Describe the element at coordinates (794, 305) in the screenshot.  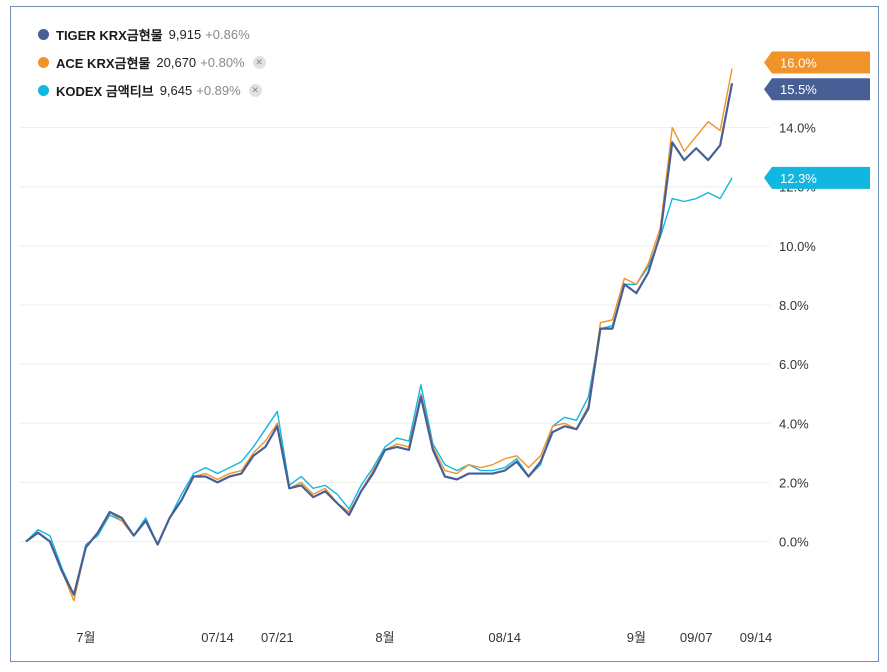
I see `y-tick-label: 8.0%` at that location.